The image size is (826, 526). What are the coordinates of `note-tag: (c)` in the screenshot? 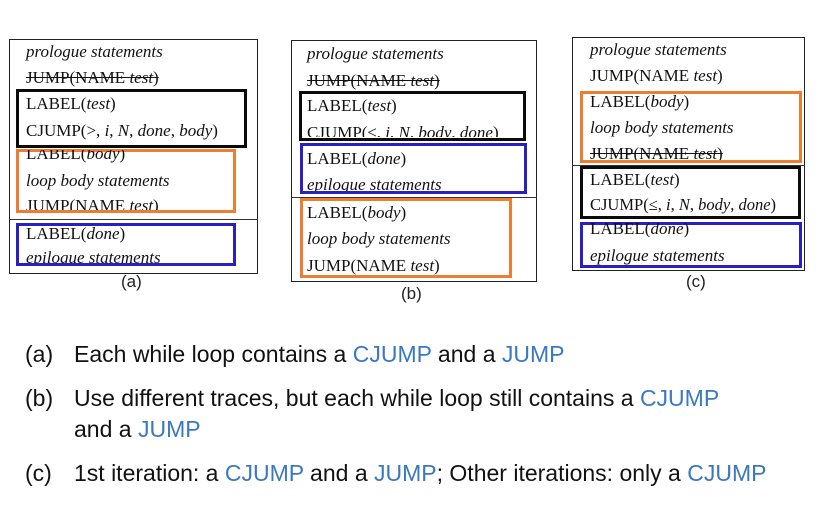 It's located at (38, 473).